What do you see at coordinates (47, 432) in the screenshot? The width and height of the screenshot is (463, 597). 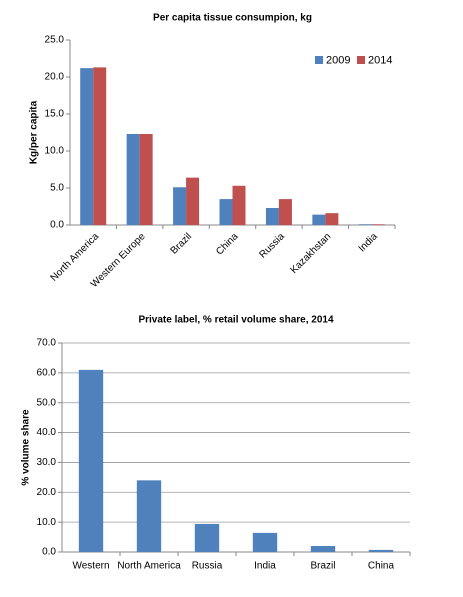 I see `y-tick-label: 40.0` at bounding box center [47, 432].